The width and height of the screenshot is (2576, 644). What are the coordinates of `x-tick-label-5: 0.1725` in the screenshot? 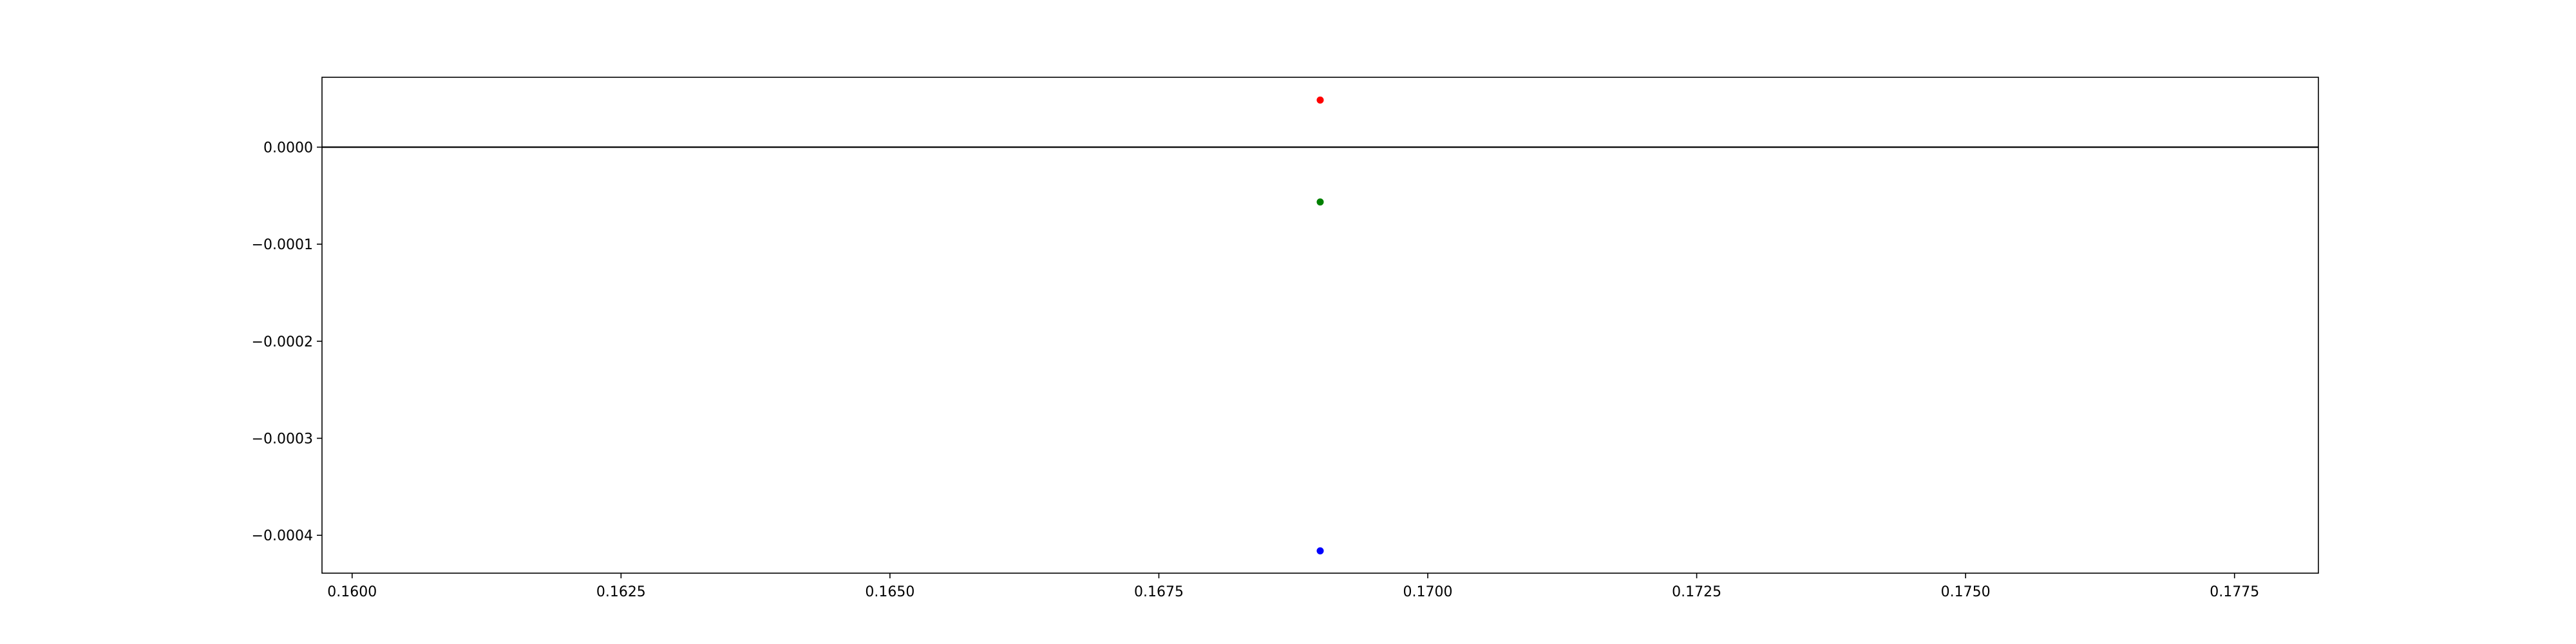 It's located at (1696, 592).